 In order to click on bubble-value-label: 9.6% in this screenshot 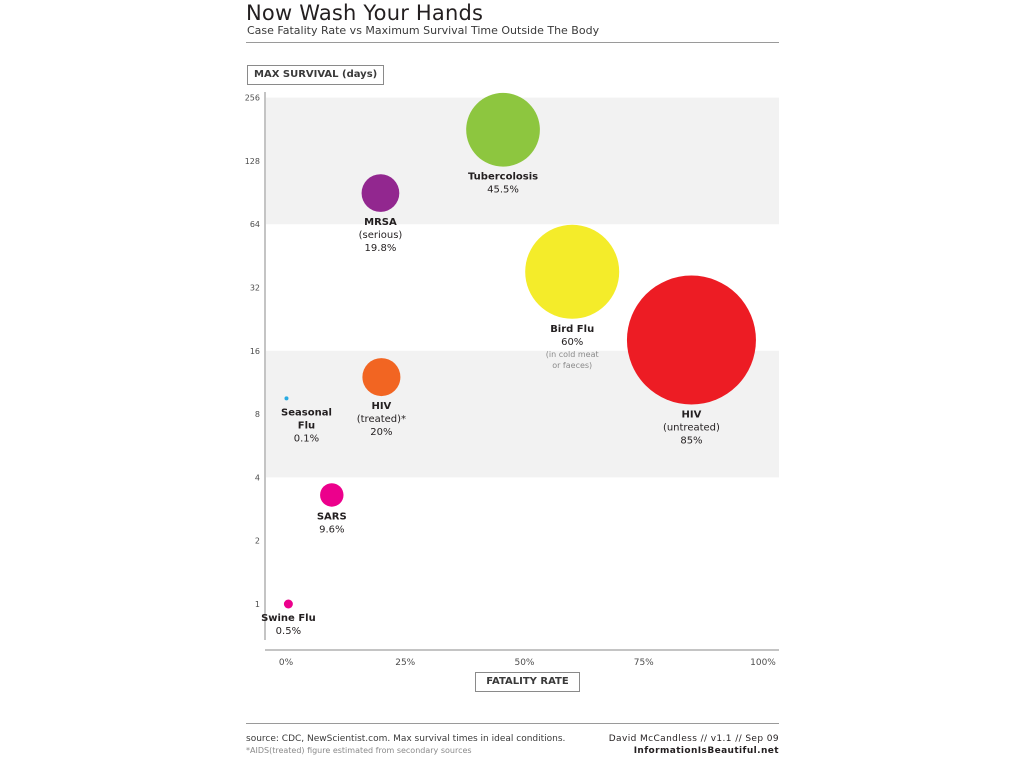, I will do `click(331, 530)`.